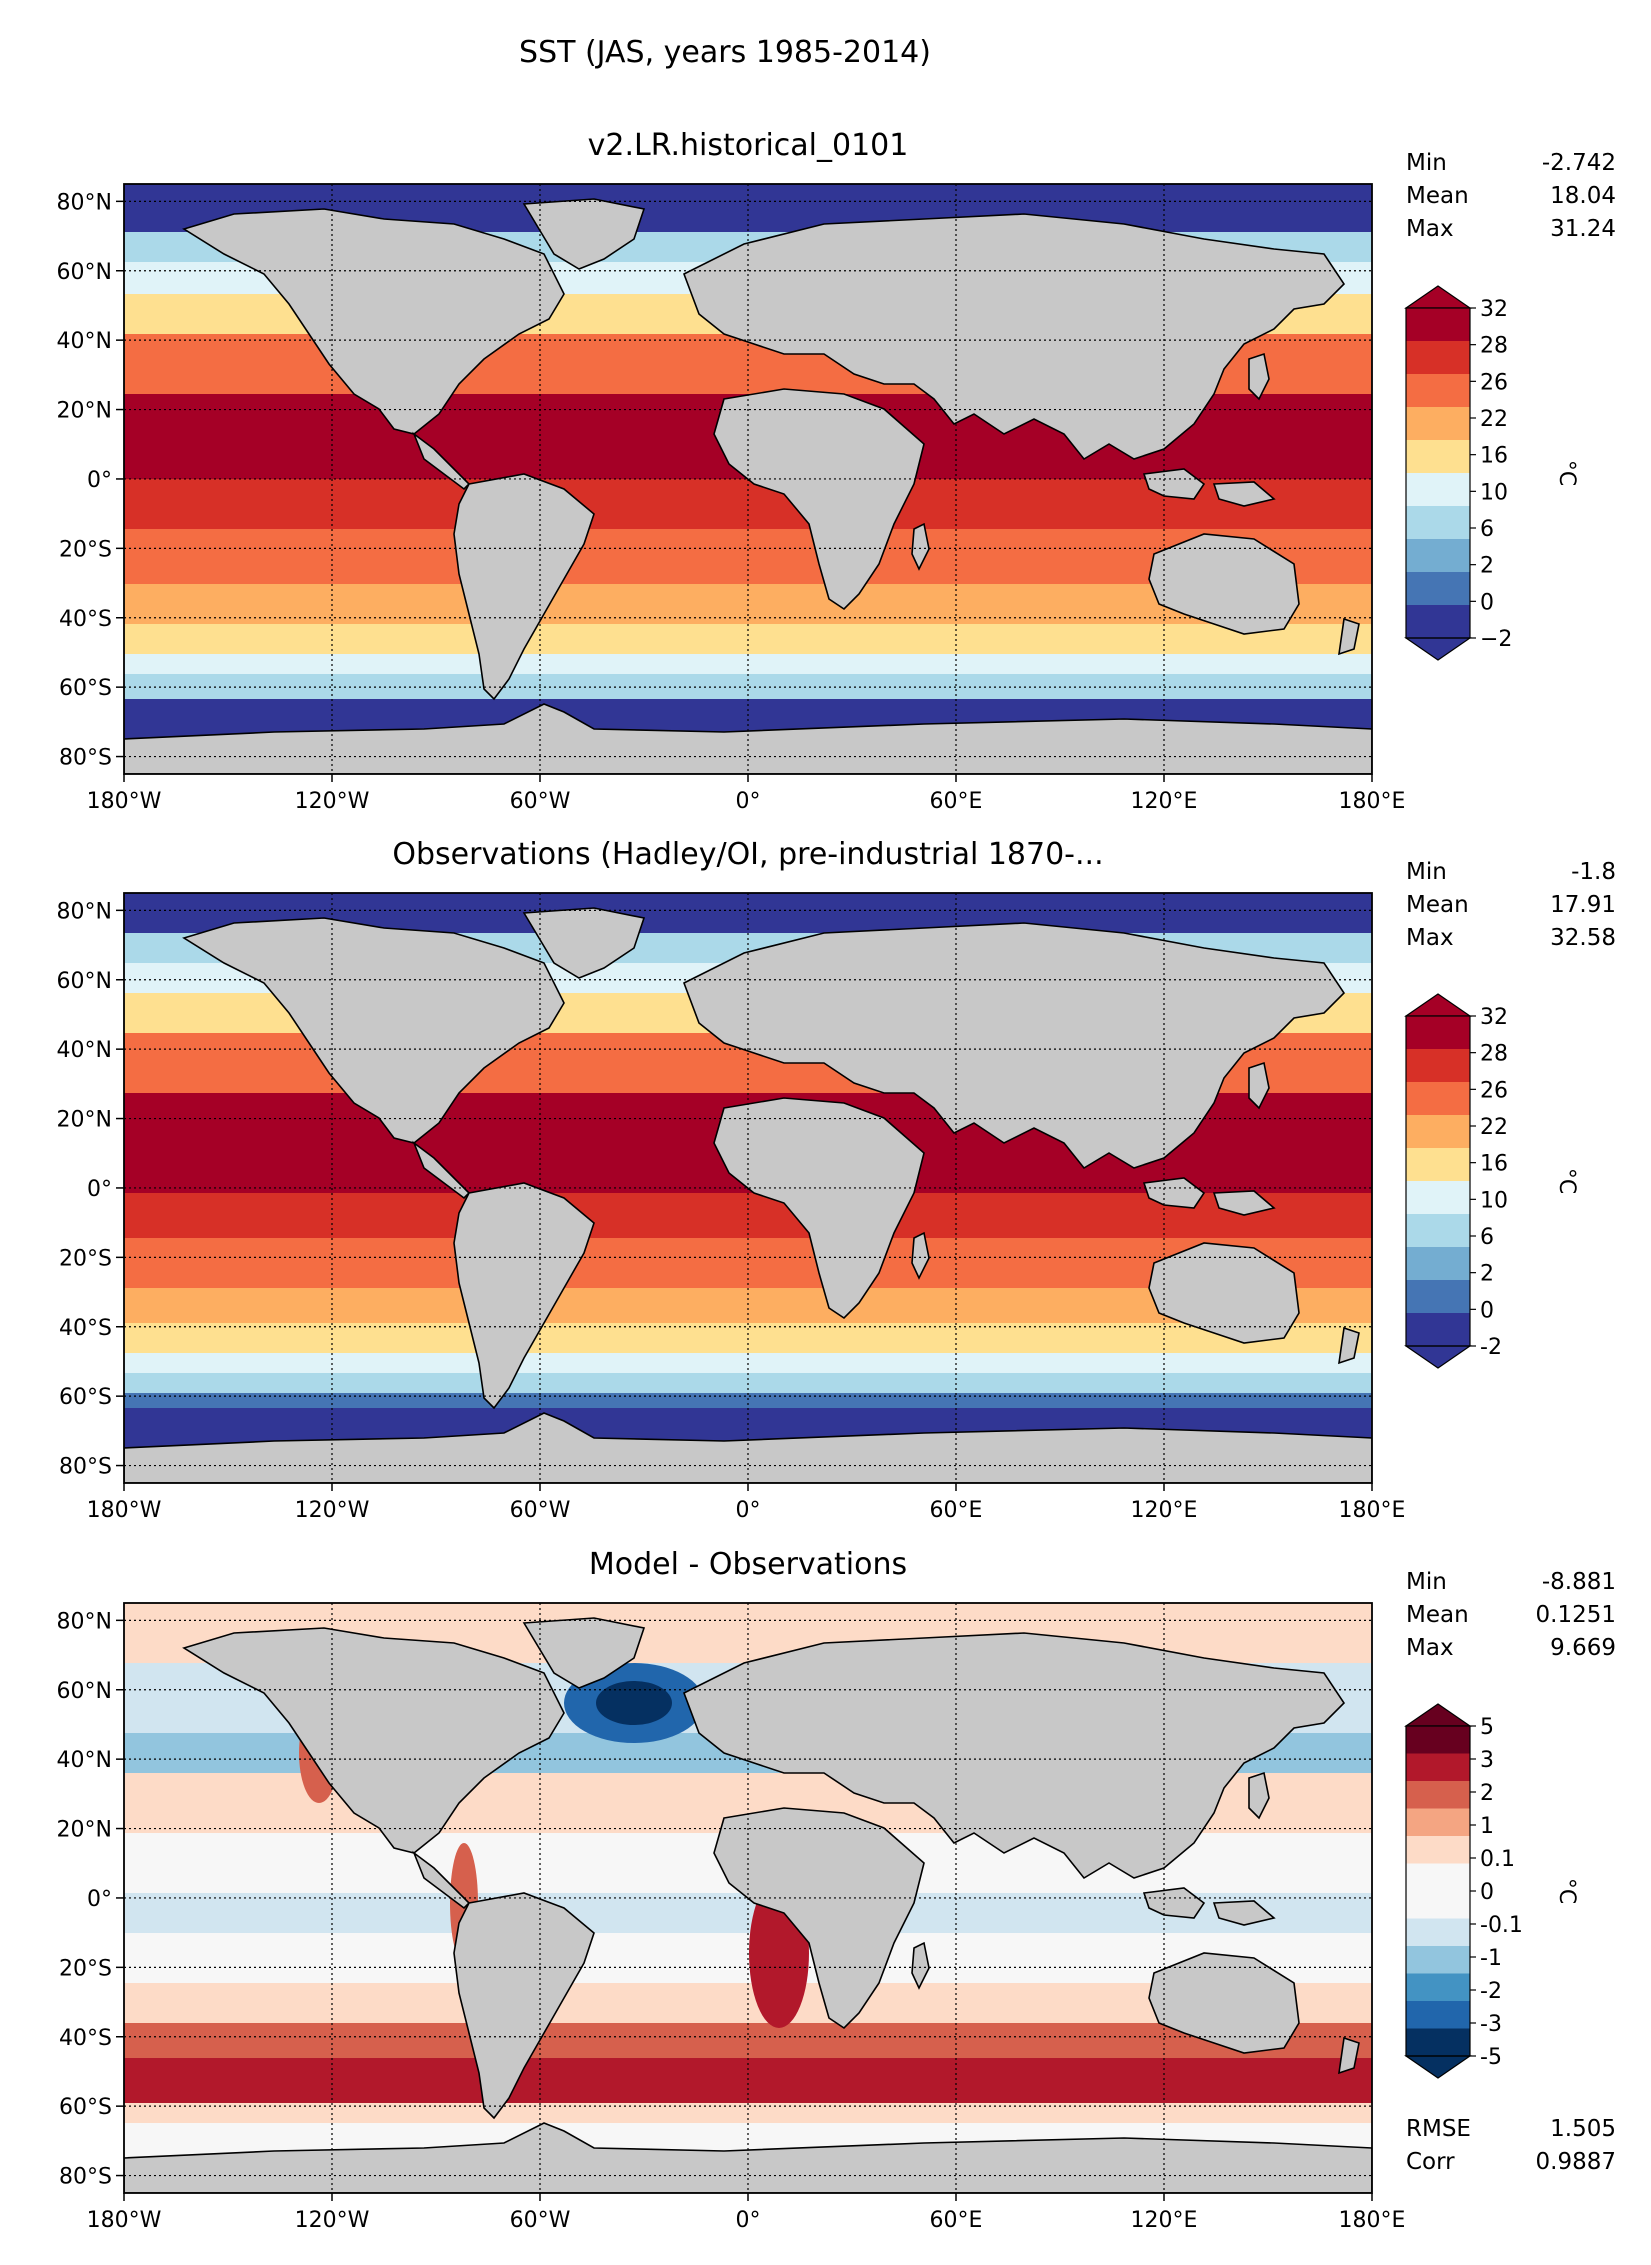  What do you see at coordinates (1494, 309) in the screenshot?
I see `colorbar-tick-label: 32` at bounding box center [1494, 309].